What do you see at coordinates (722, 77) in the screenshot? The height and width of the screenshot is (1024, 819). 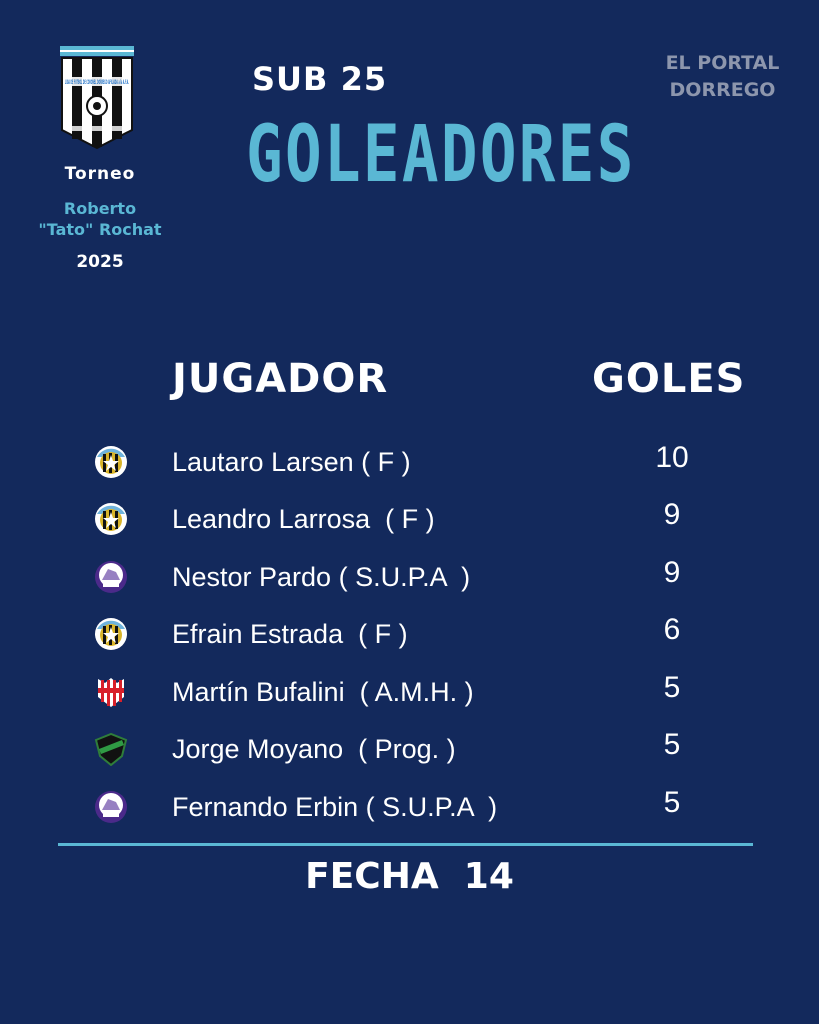 I see `brand: EL PORTAL DORREGO` at bounding box center [722, 77].